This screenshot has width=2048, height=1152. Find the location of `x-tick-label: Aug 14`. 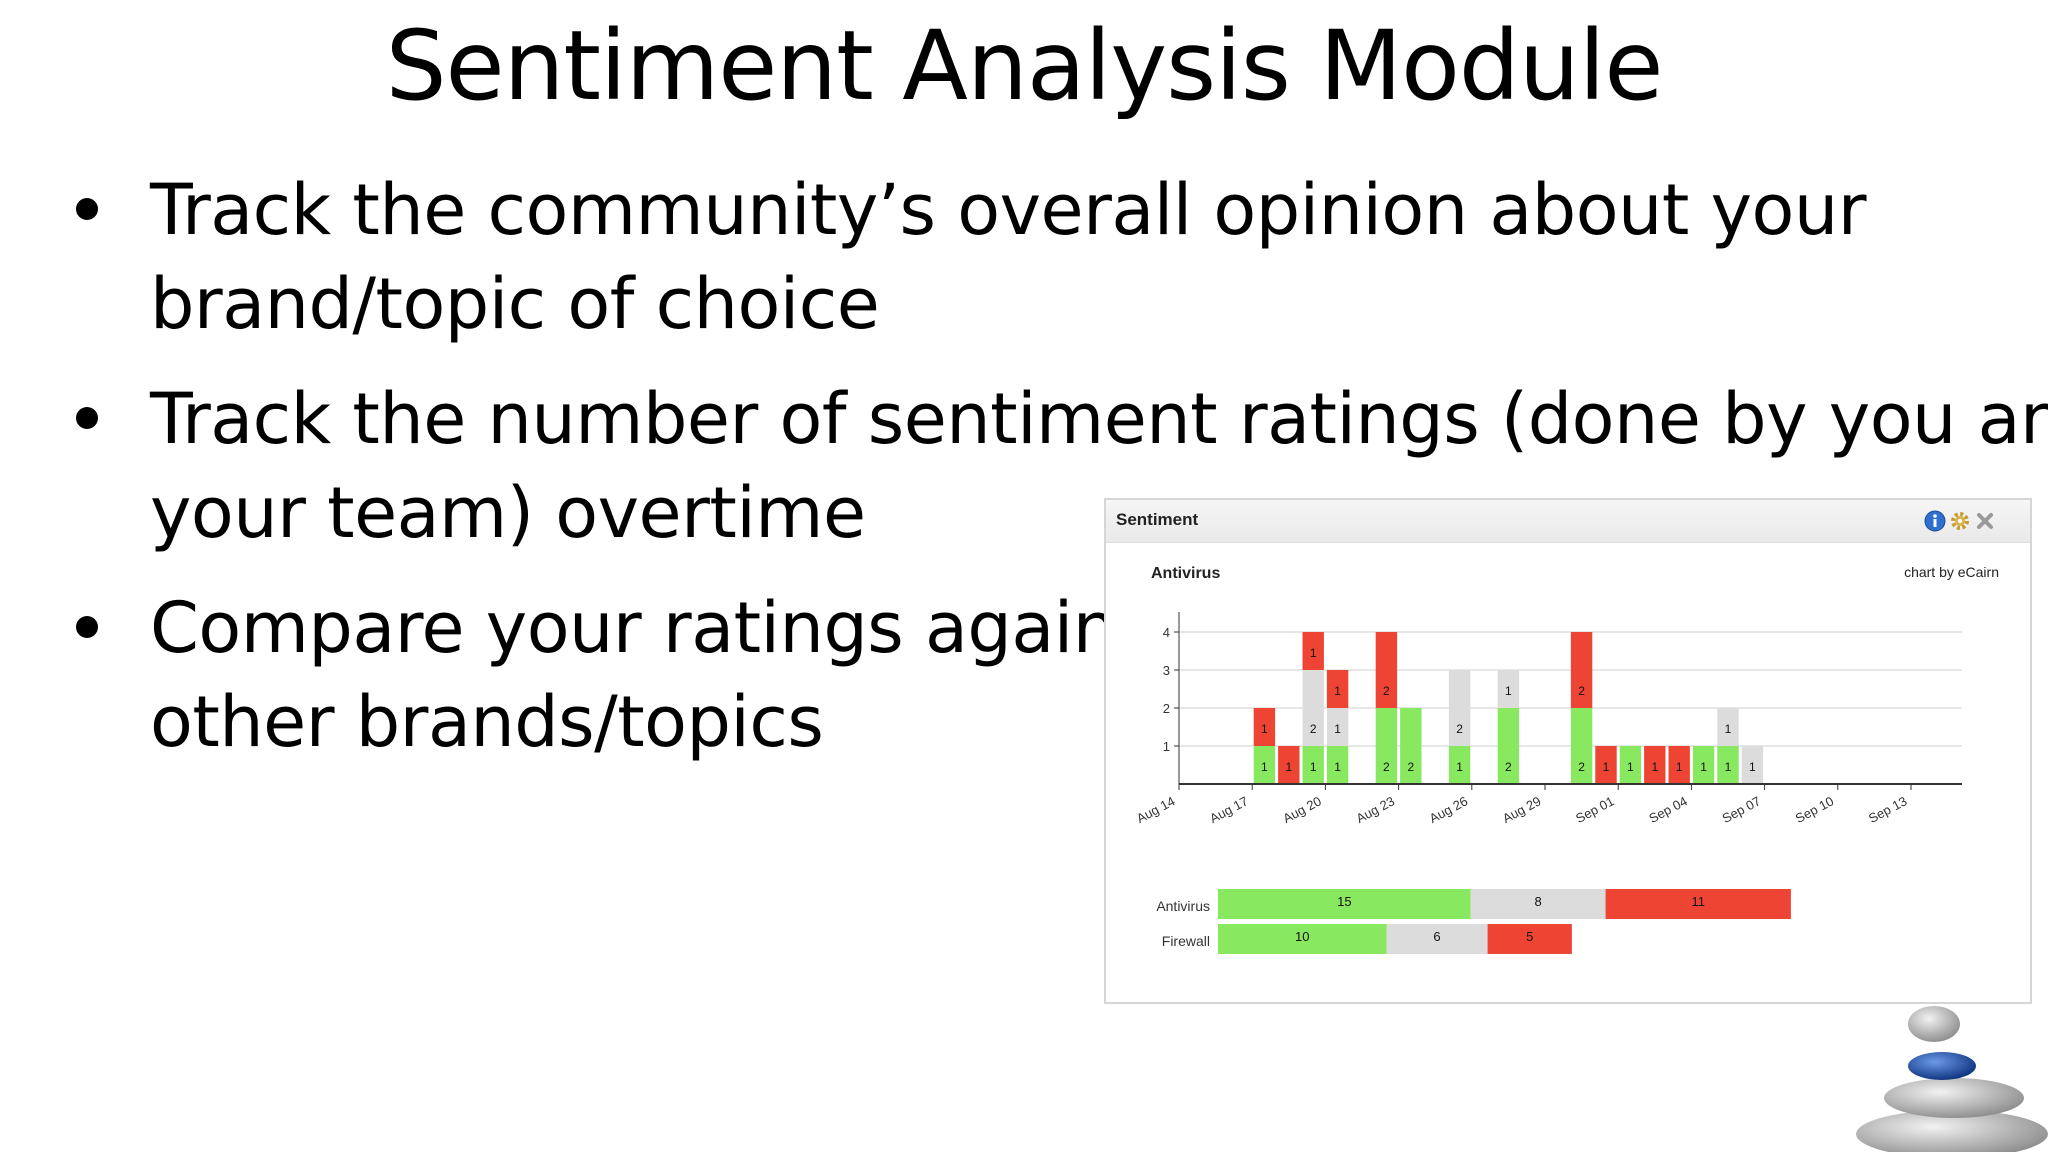

x-tick-label: Aug 14 is located at coordinates (1155, 809).